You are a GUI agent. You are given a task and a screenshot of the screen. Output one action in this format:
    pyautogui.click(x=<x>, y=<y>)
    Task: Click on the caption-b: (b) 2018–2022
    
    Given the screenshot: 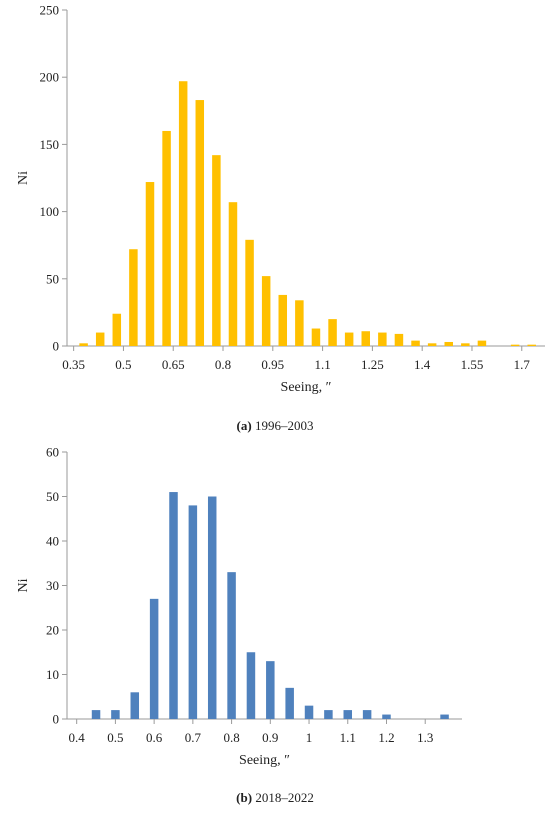 What is the action you would take?
    pyautogui.click(x=275, y=798)
    